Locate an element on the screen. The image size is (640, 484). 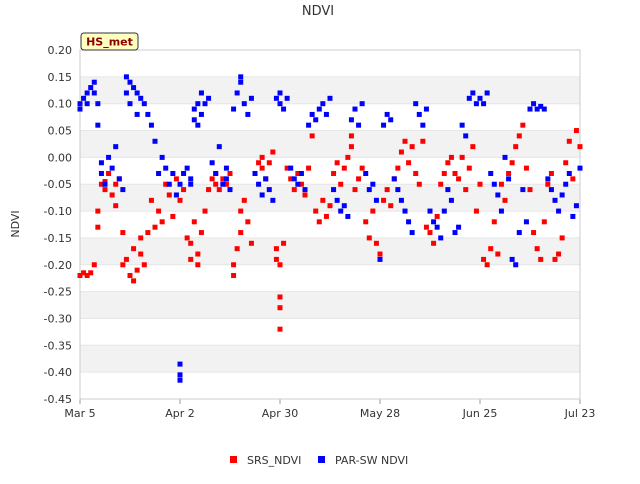
grid-band is located at coordinates (330, 251).